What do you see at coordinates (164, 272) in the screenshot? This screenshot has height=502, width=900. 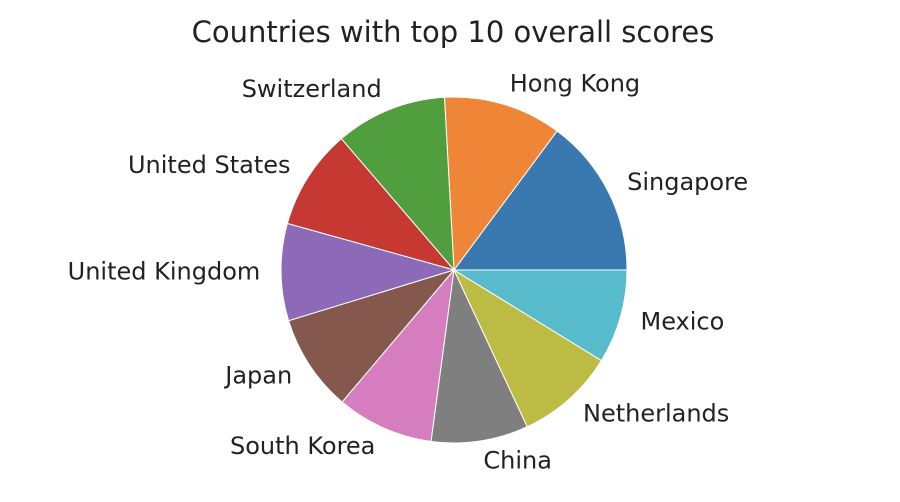 I see `slice-label-united-kingdom: United Kingdom` at bounding box center [164, 272].